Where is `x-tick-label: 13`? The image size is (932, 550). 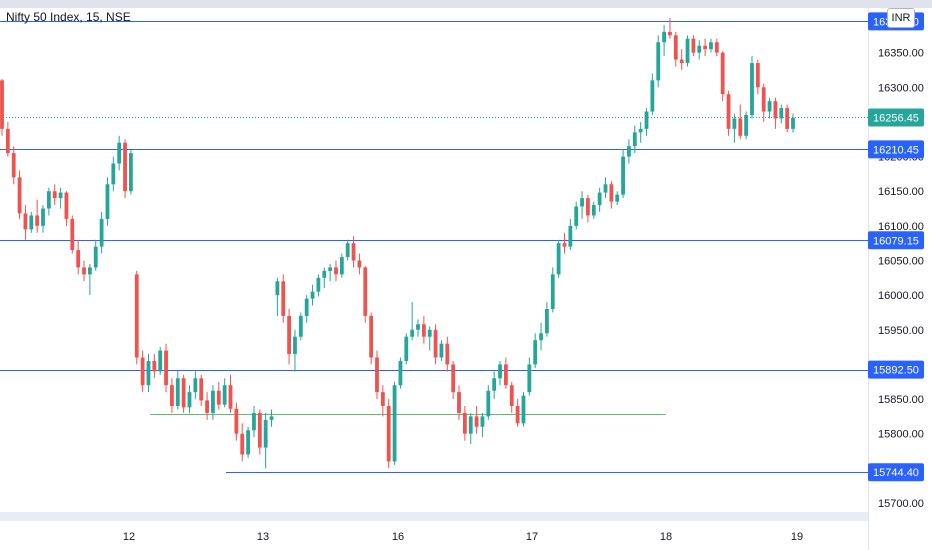 x-tick-label: 13 is located at coordinates (263, 537).